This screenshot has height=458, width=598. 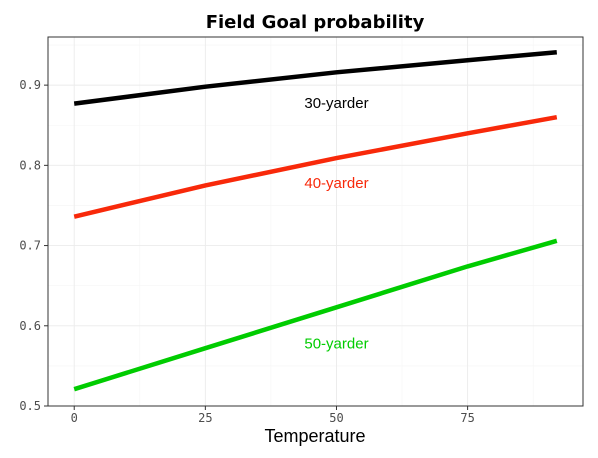 I want to click on x-tick-label: 50, so click(x=336, y=418).